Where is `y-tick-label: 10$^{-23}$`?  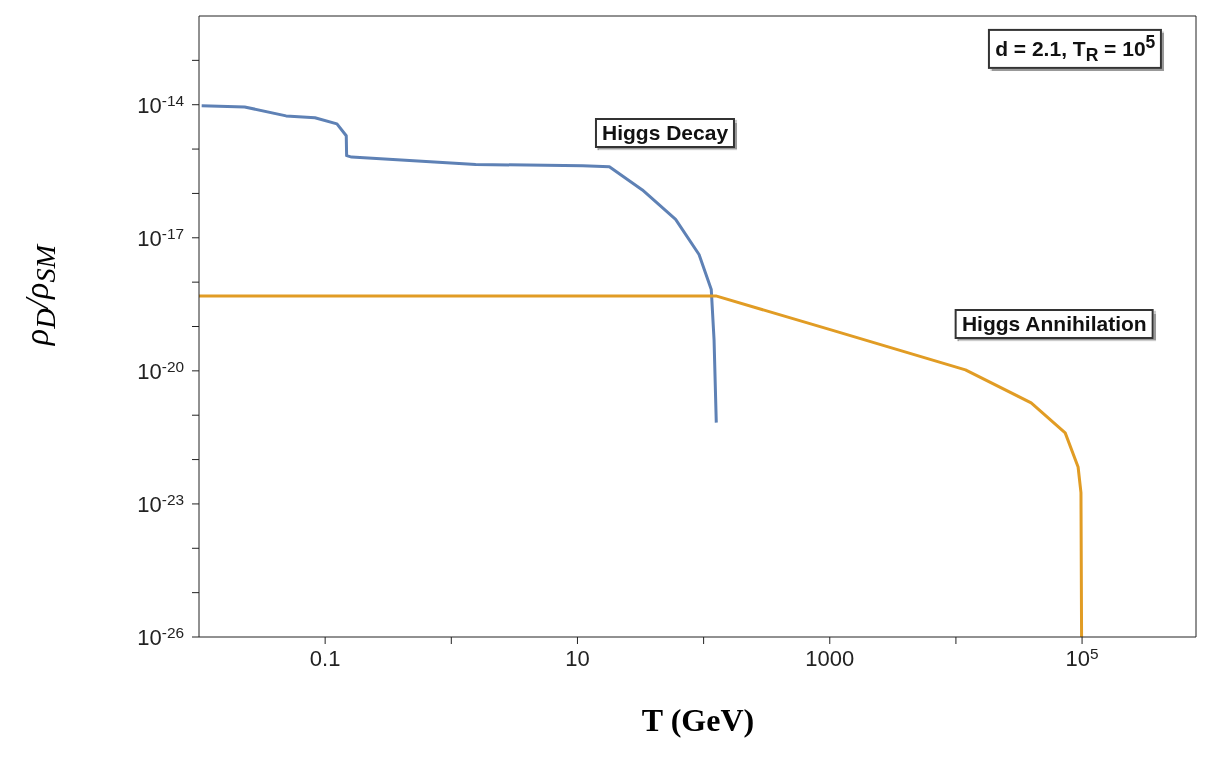 y-tick-label: 10$^{-23}$ is located at coordinates (160, 504).